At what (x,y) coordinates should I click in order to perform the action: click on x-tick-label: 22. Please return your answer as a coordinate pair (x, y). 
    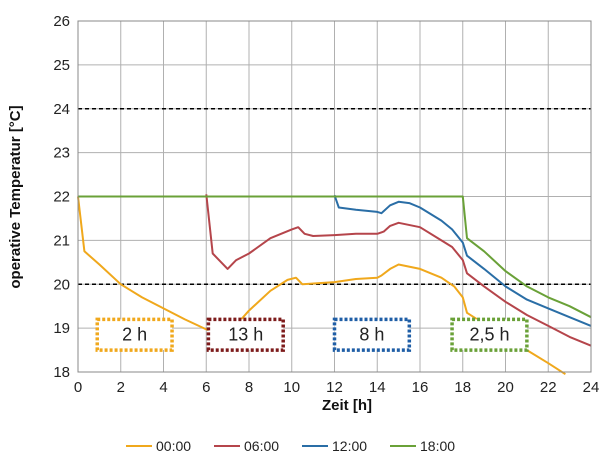
    Looking at the image, I should click on (548, 387).